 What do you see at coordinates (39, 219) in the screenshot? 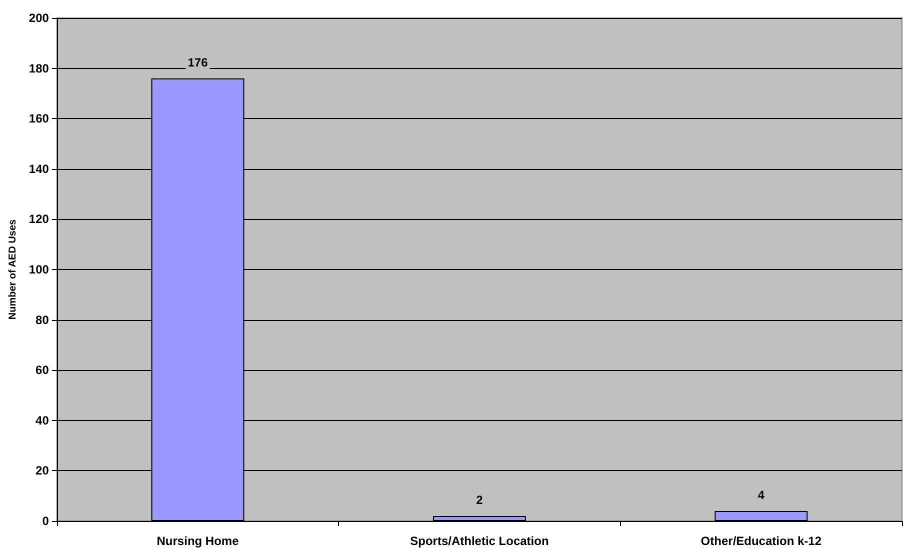
I see `y-tick-label: 120` at bounding box center [39, 219].